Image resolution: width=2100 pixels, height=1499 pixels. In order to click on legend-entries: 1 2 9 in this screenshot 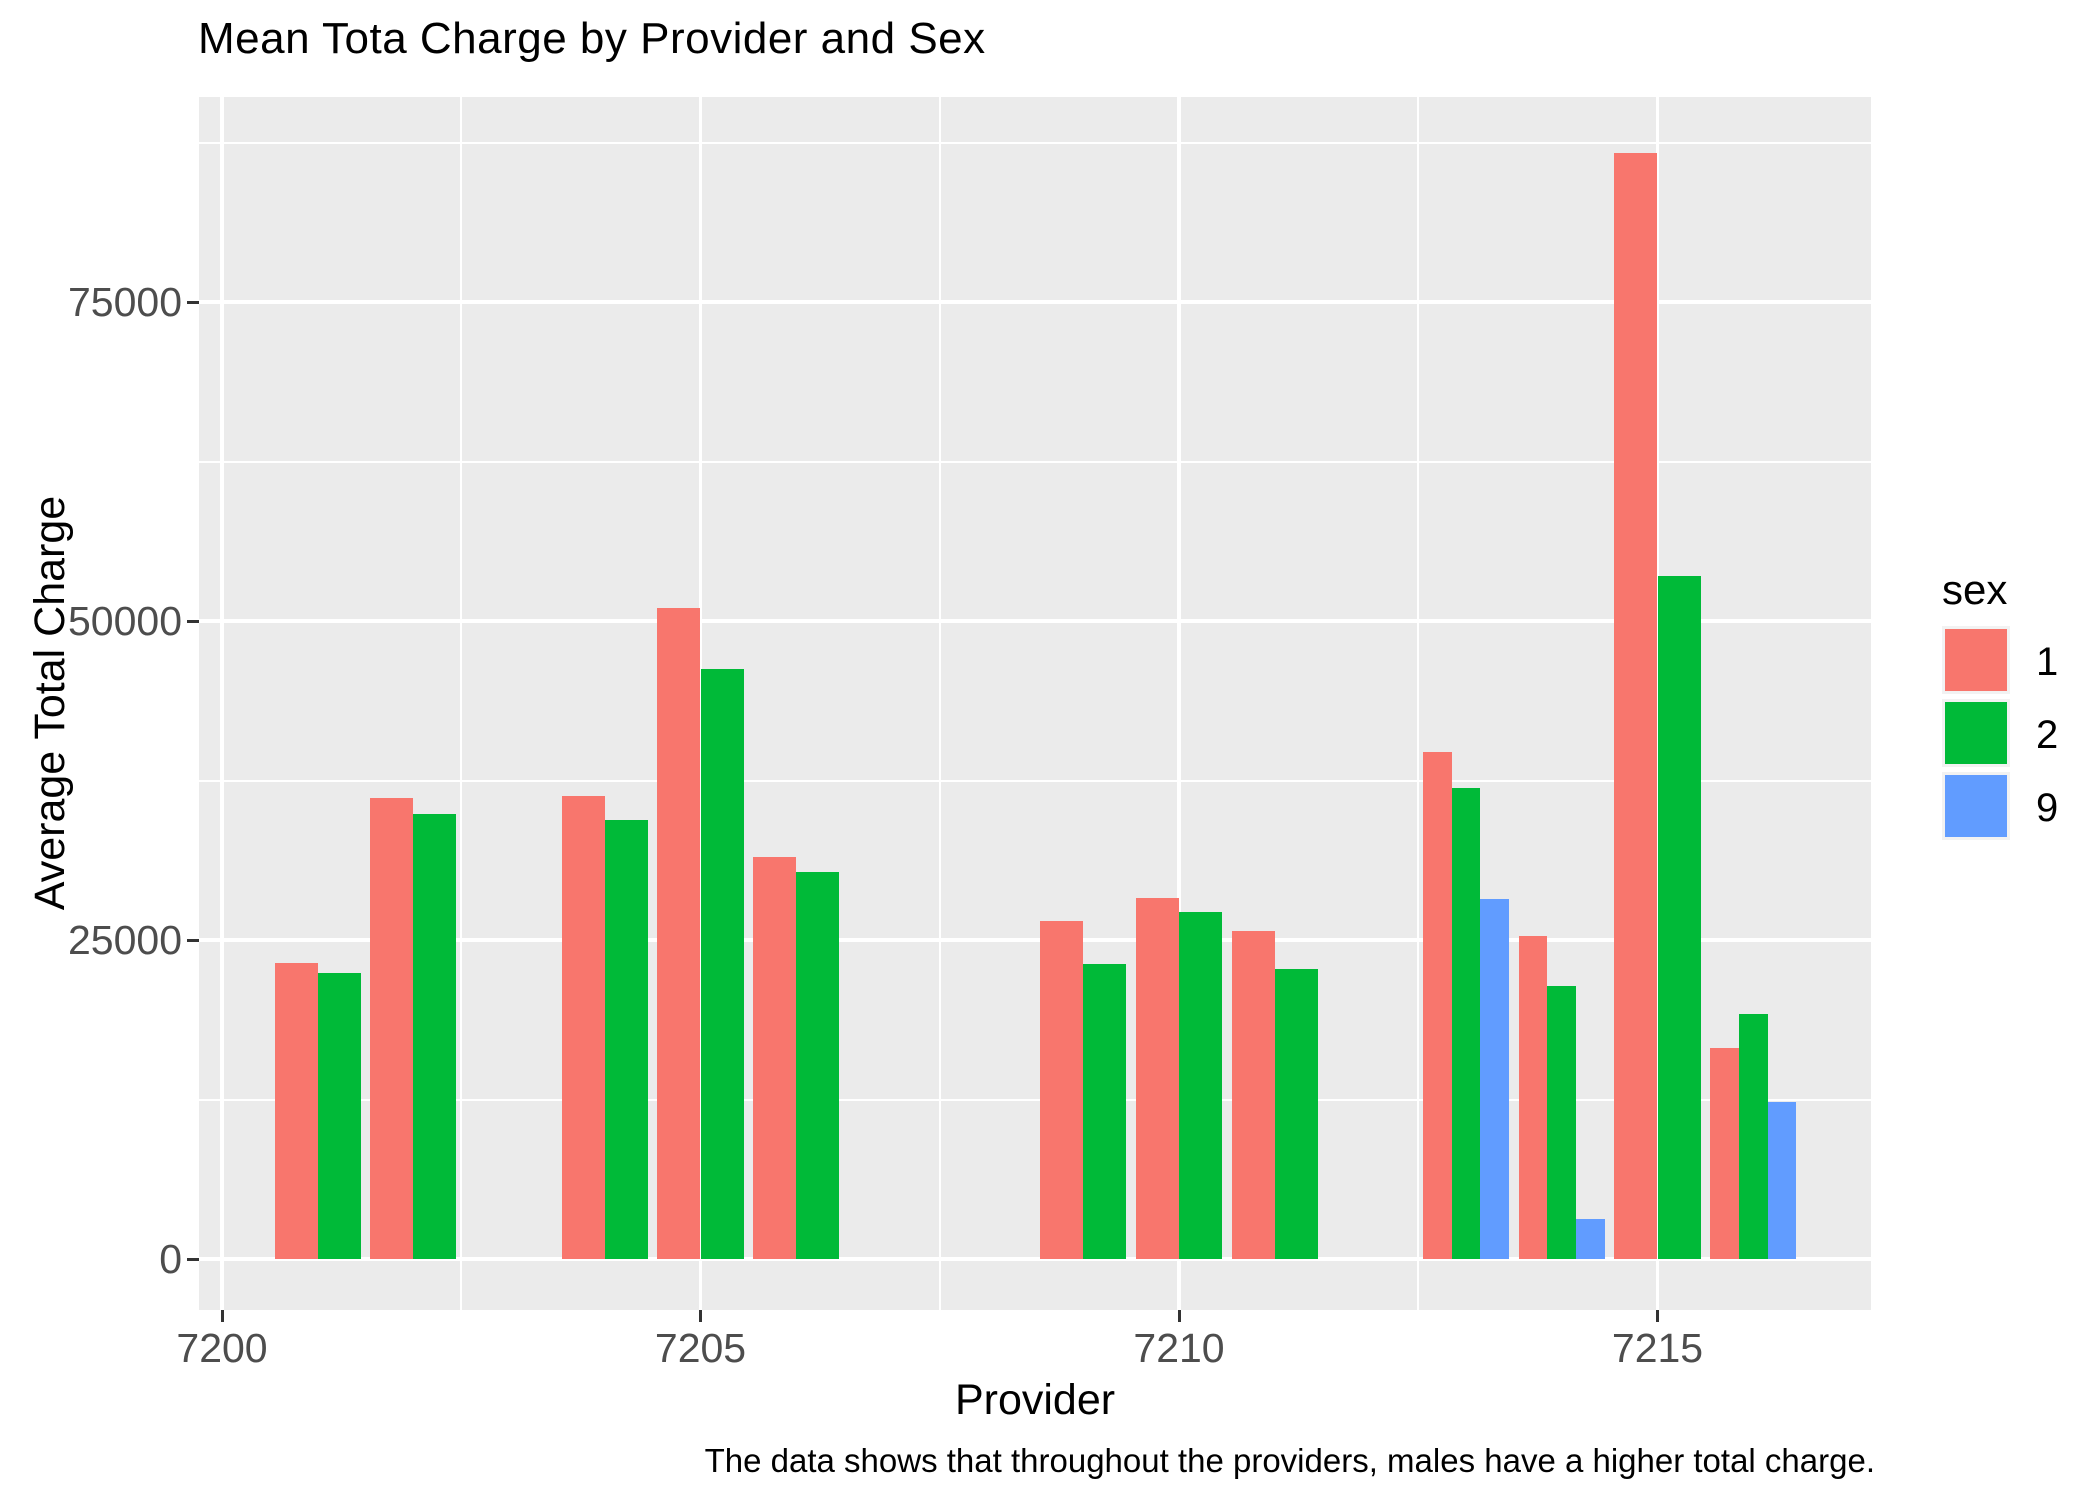, I will do `click(2000, 735)`.